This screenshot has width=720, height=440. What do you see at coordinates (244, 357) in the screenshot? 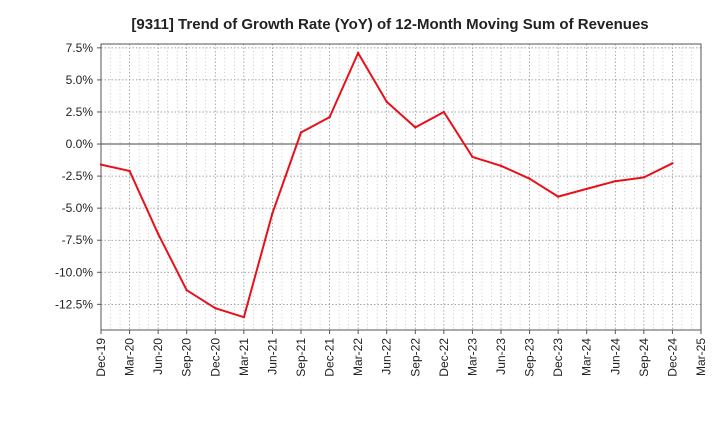
I see `x-tick-label: Mar-21` at bounding box center [244, 357].